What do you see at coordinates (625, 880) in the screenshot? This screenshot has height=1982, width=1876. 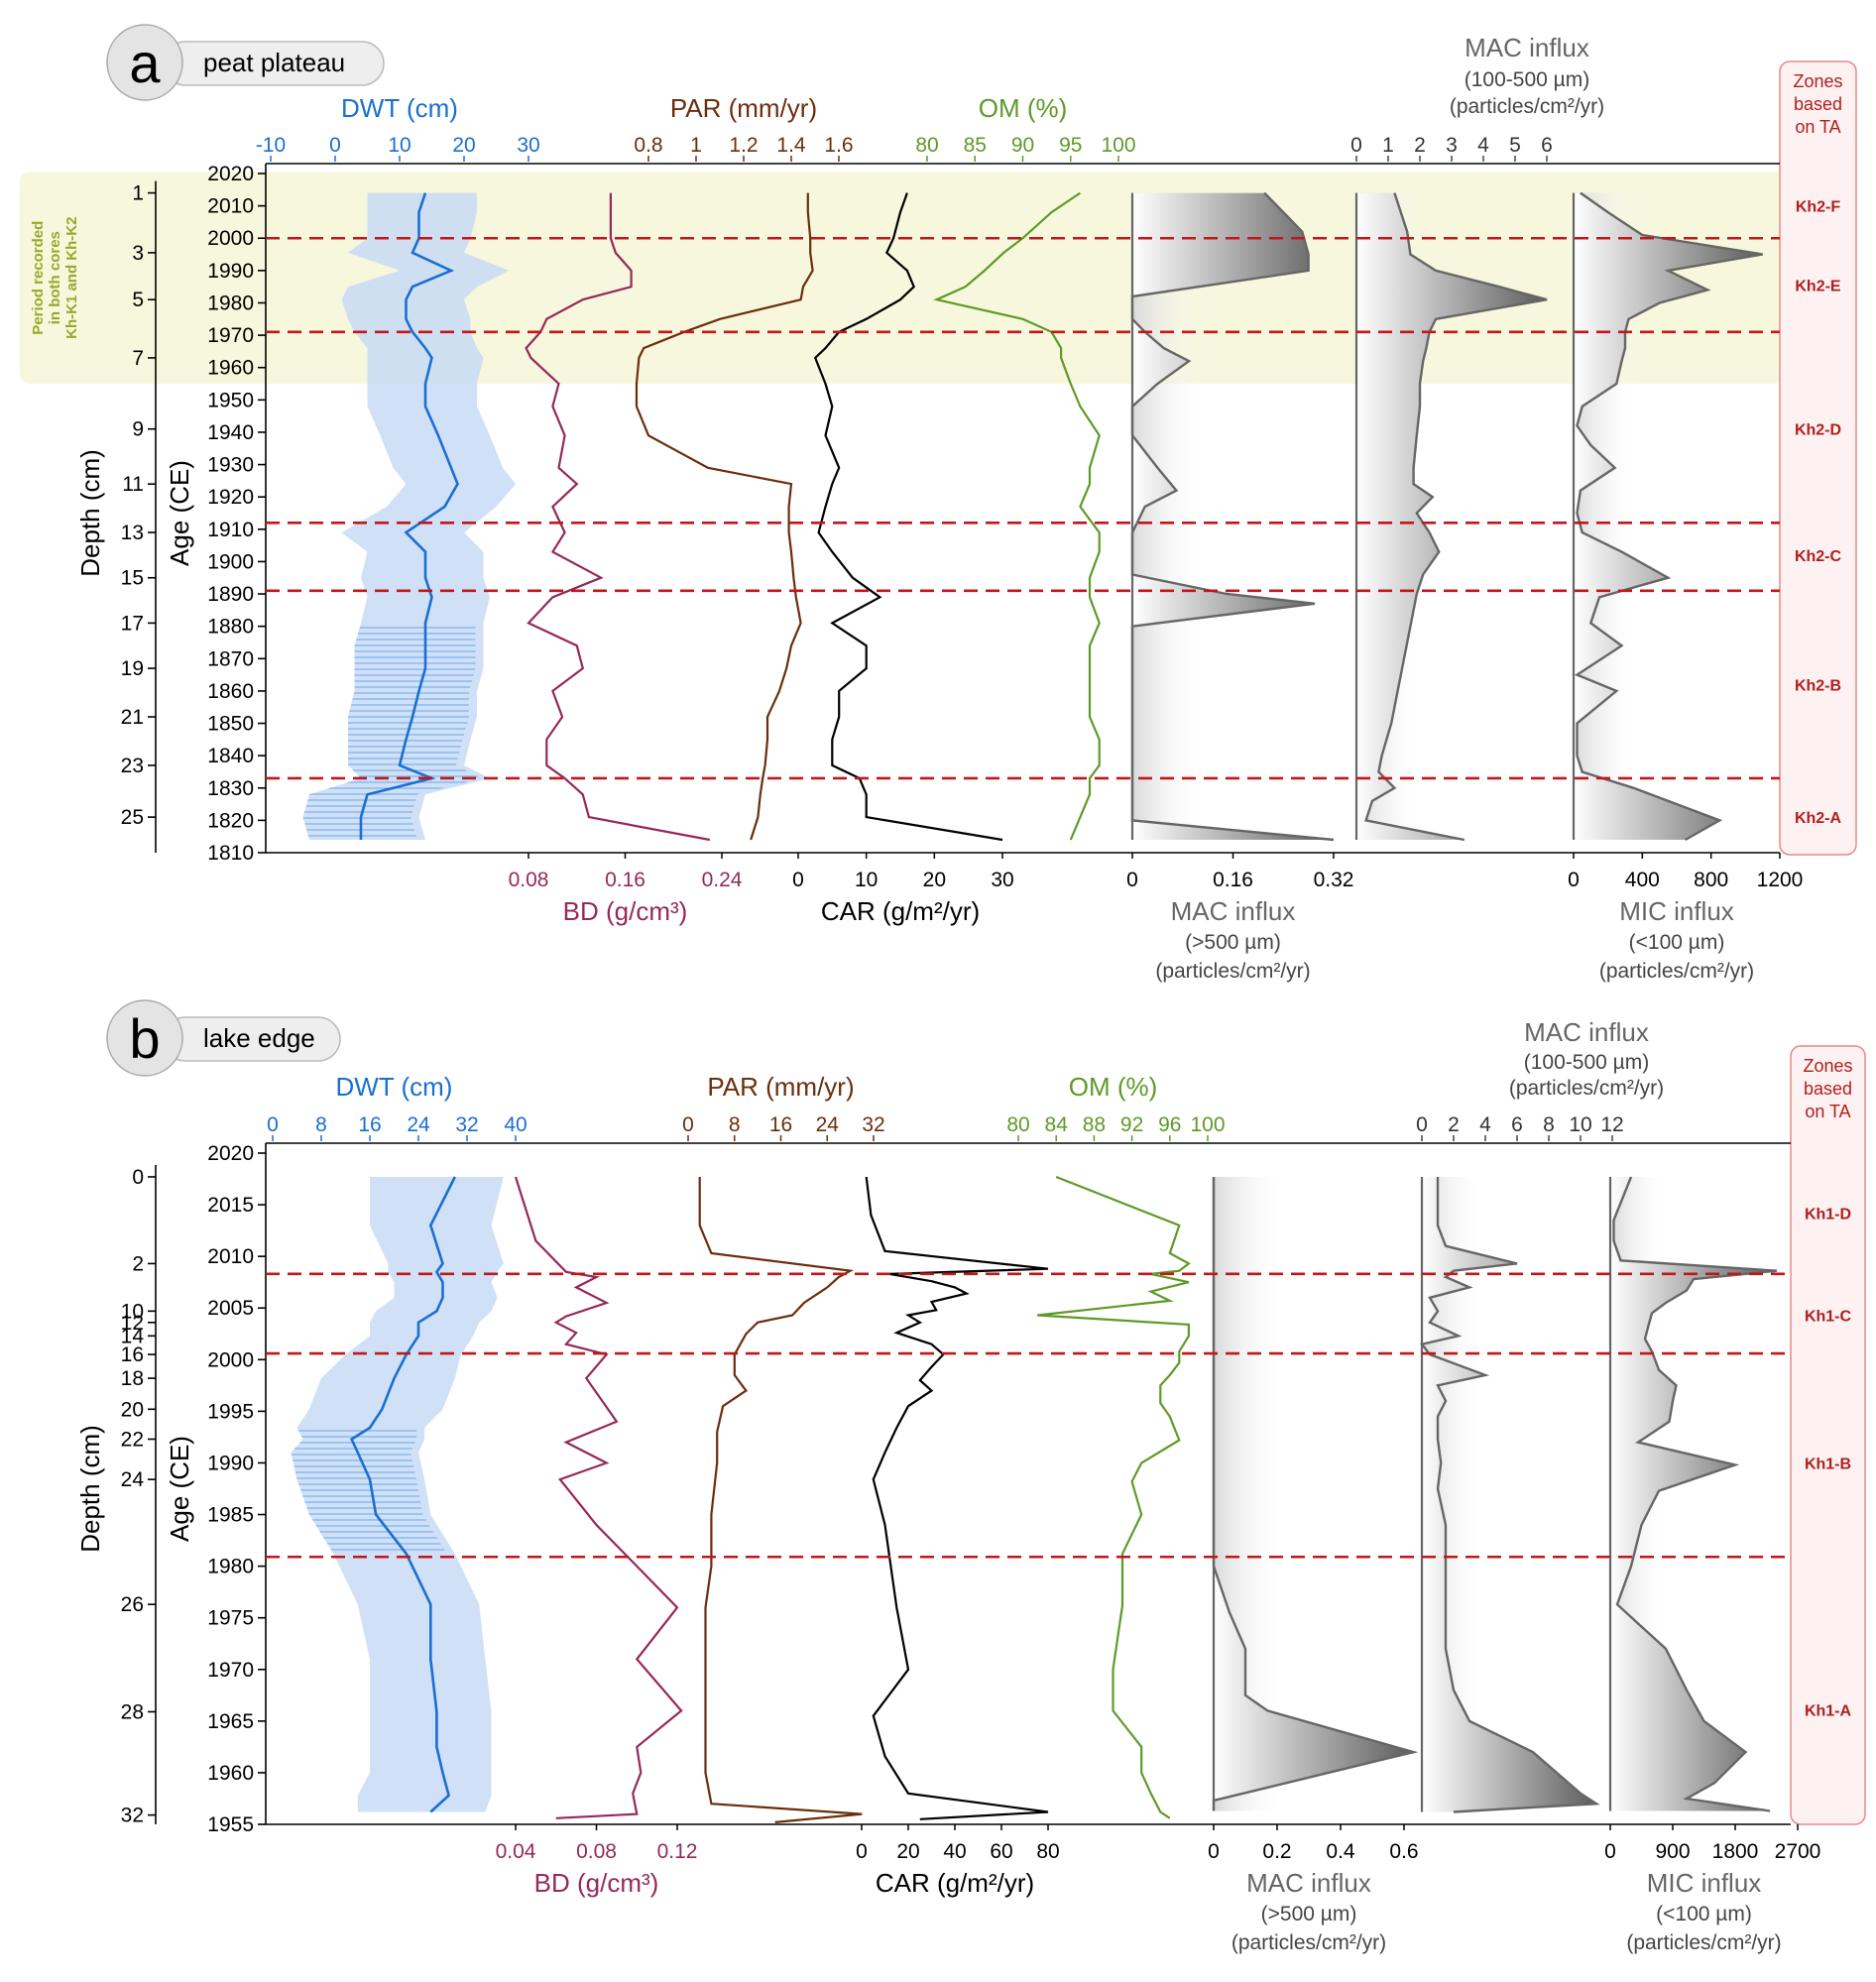 I see `bd-axis-tick-label: 0.16` at bounding box center [625, 880].